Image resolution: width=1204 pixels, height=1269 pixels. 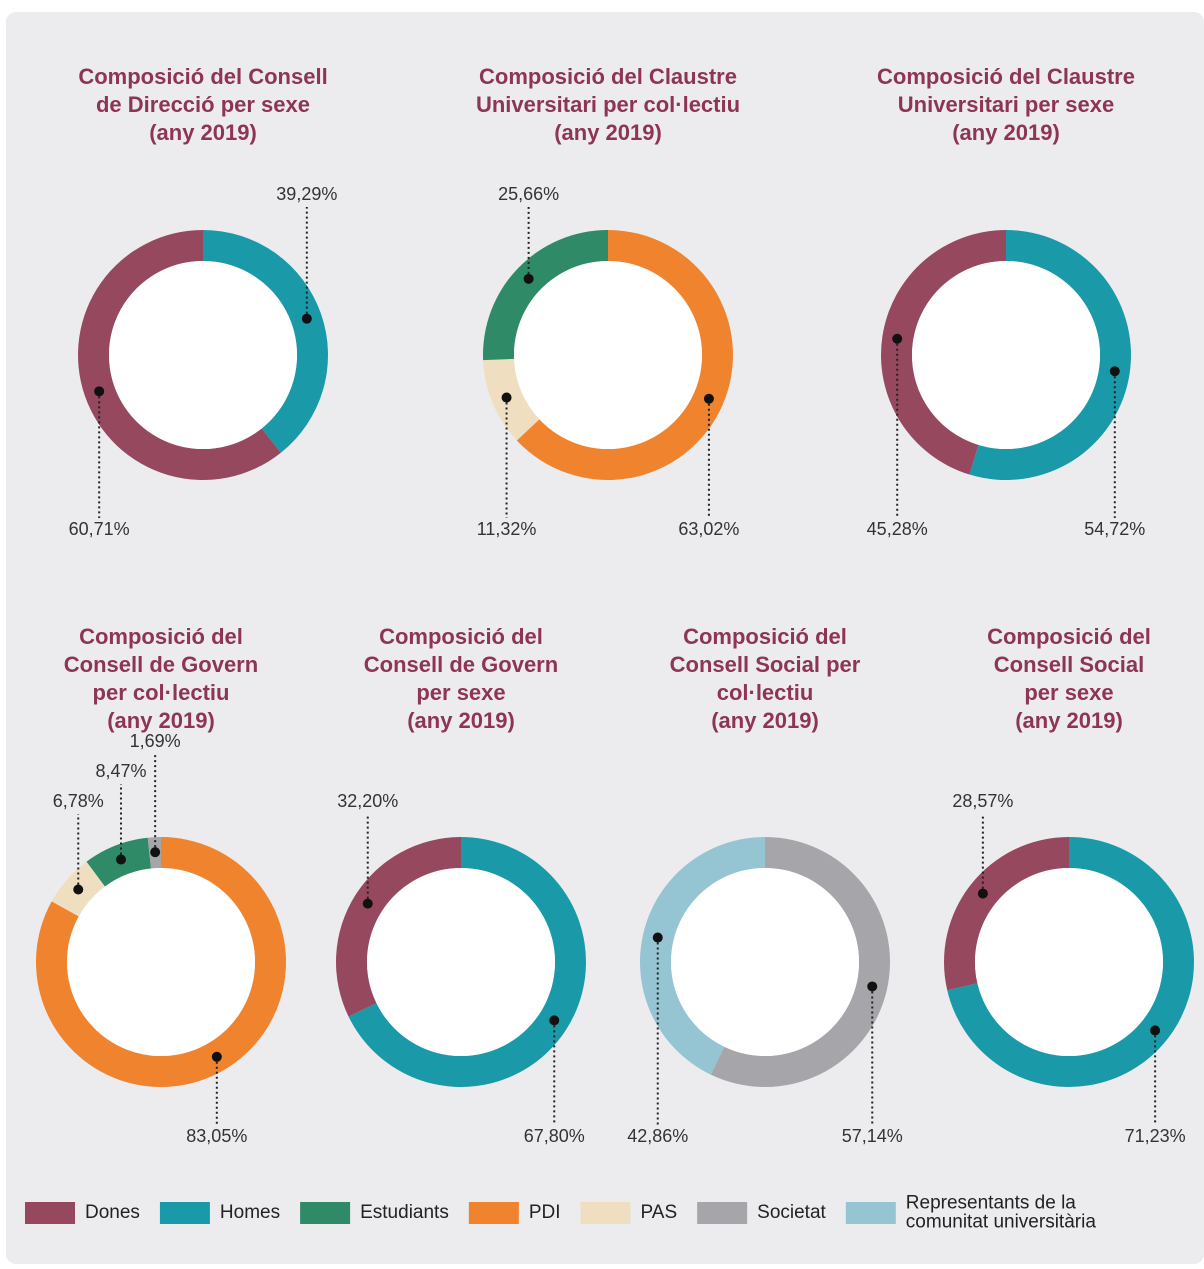 What do you see at coordinates (99, 529) in the screenshot?
I see `value-label: 60,71%` at bounding box center [99, 529].